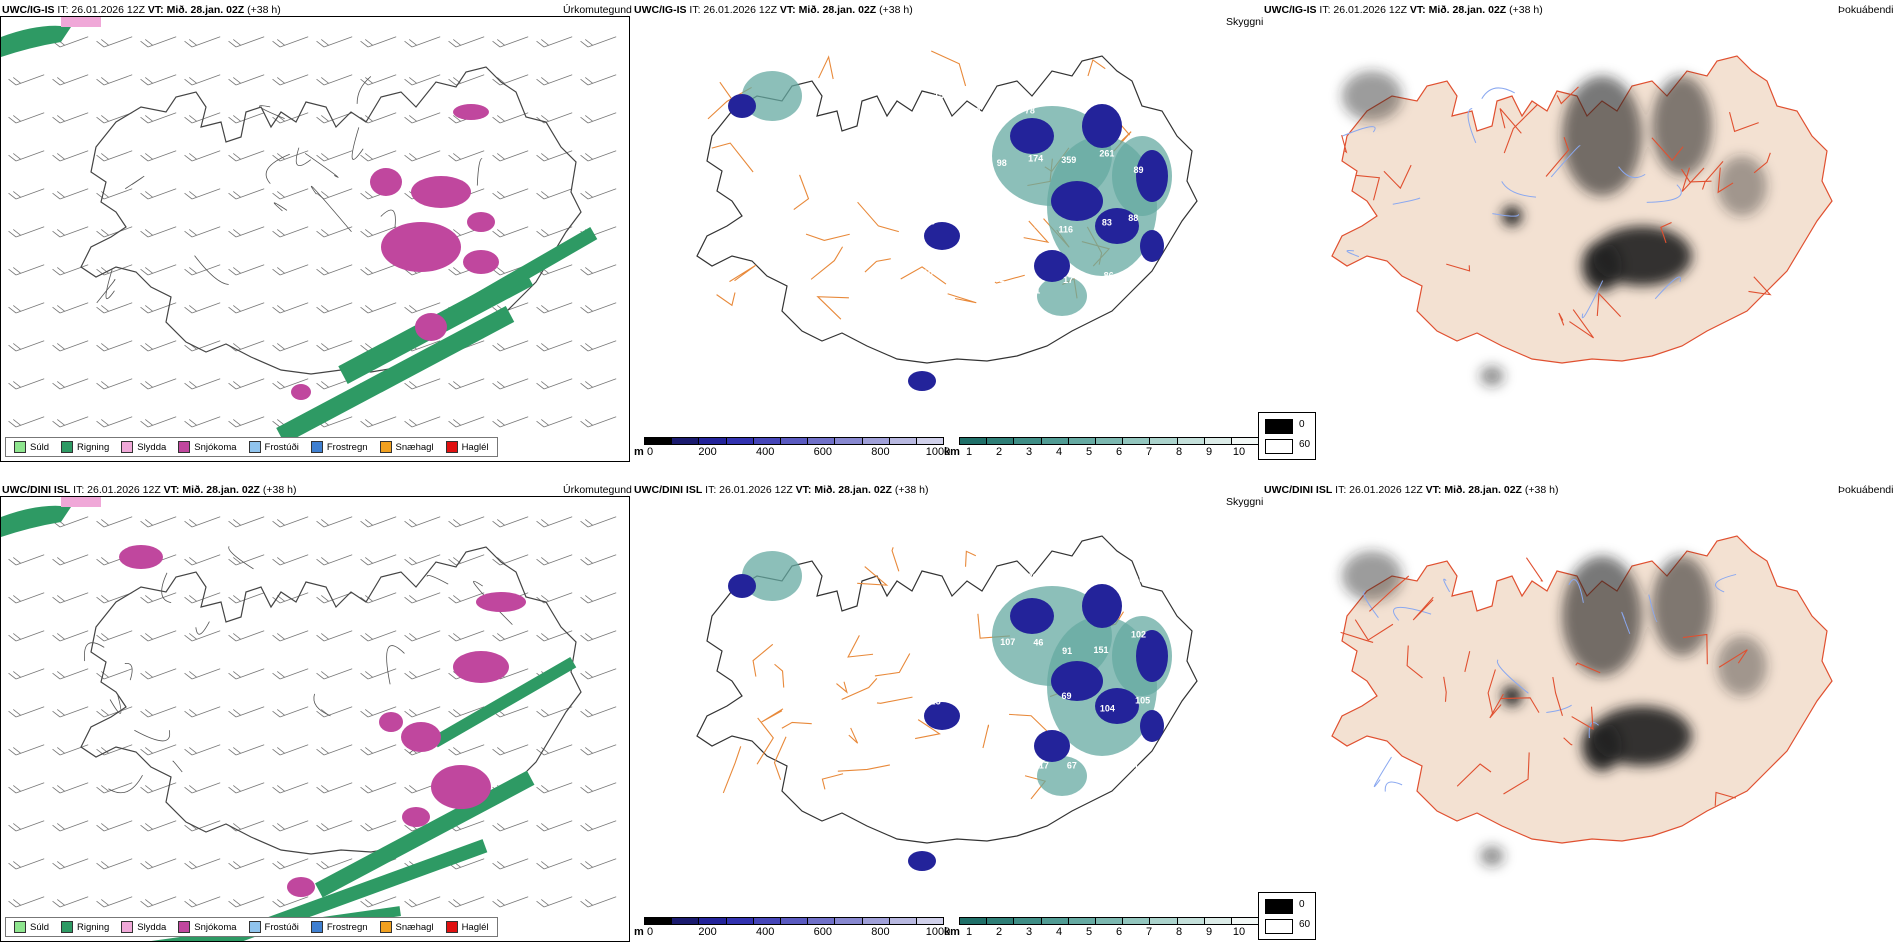 The width and height of the screenshot is (1900, 950). Describe the element at coordinates (40, 927) in the screenshot. I see `legend-label: Súld` at that location.